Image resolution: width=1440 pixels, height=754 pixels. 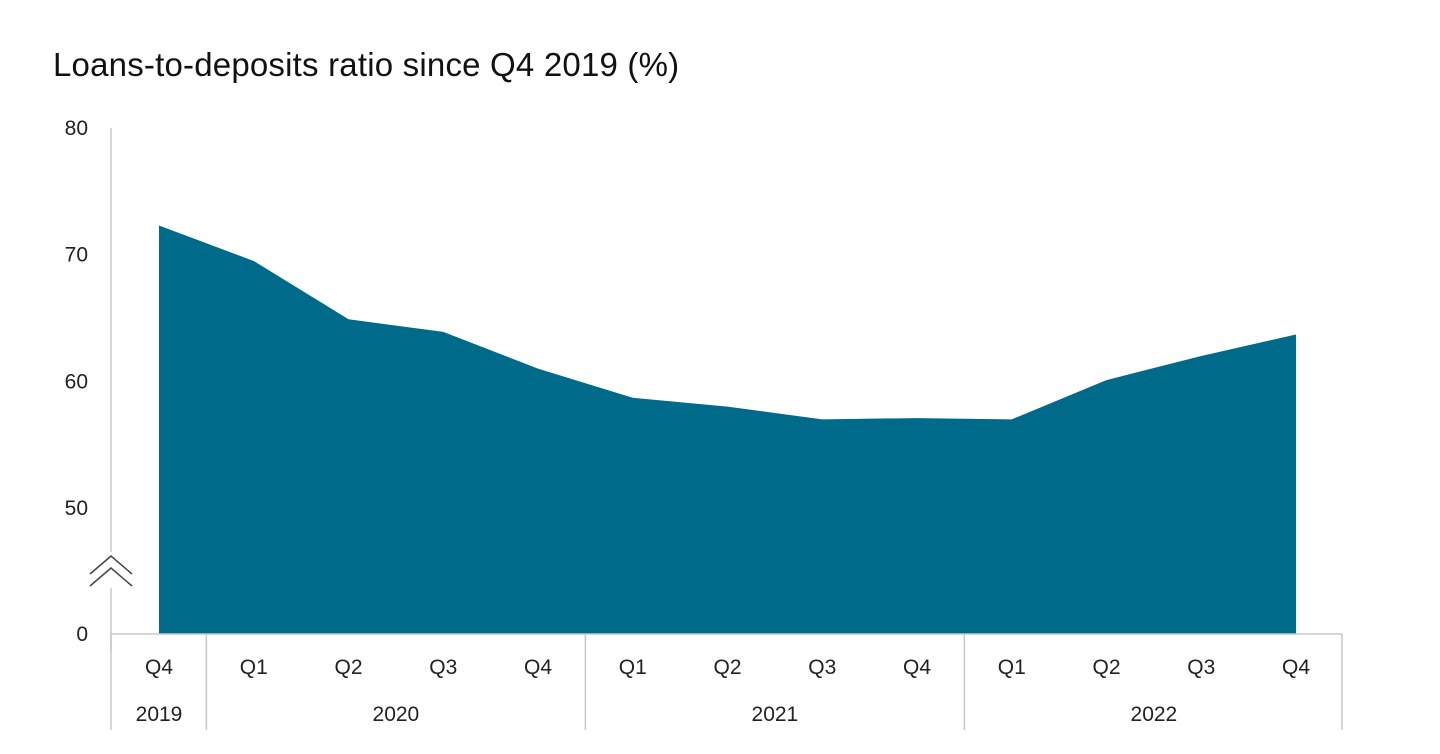 I want to click on y-tick-label: 80, so click(x=76, y=128).